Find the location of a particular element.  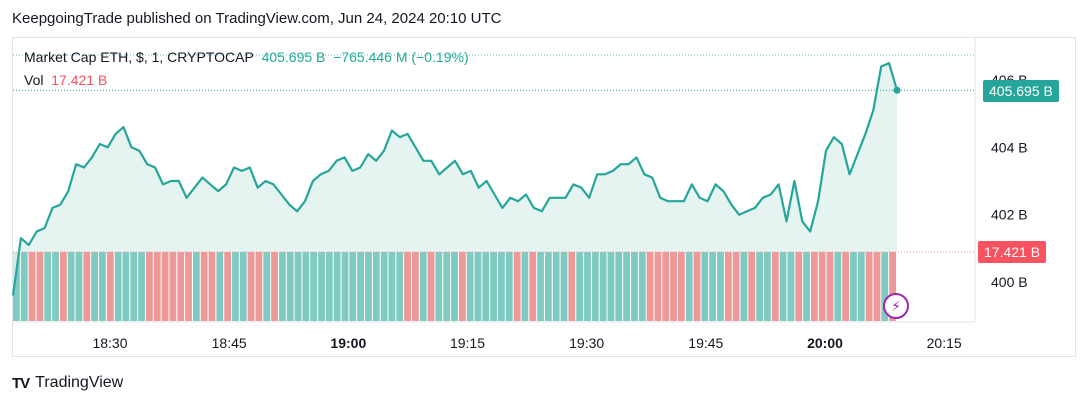

volume-value: 17.421 B is located at coordinates (79, 80).